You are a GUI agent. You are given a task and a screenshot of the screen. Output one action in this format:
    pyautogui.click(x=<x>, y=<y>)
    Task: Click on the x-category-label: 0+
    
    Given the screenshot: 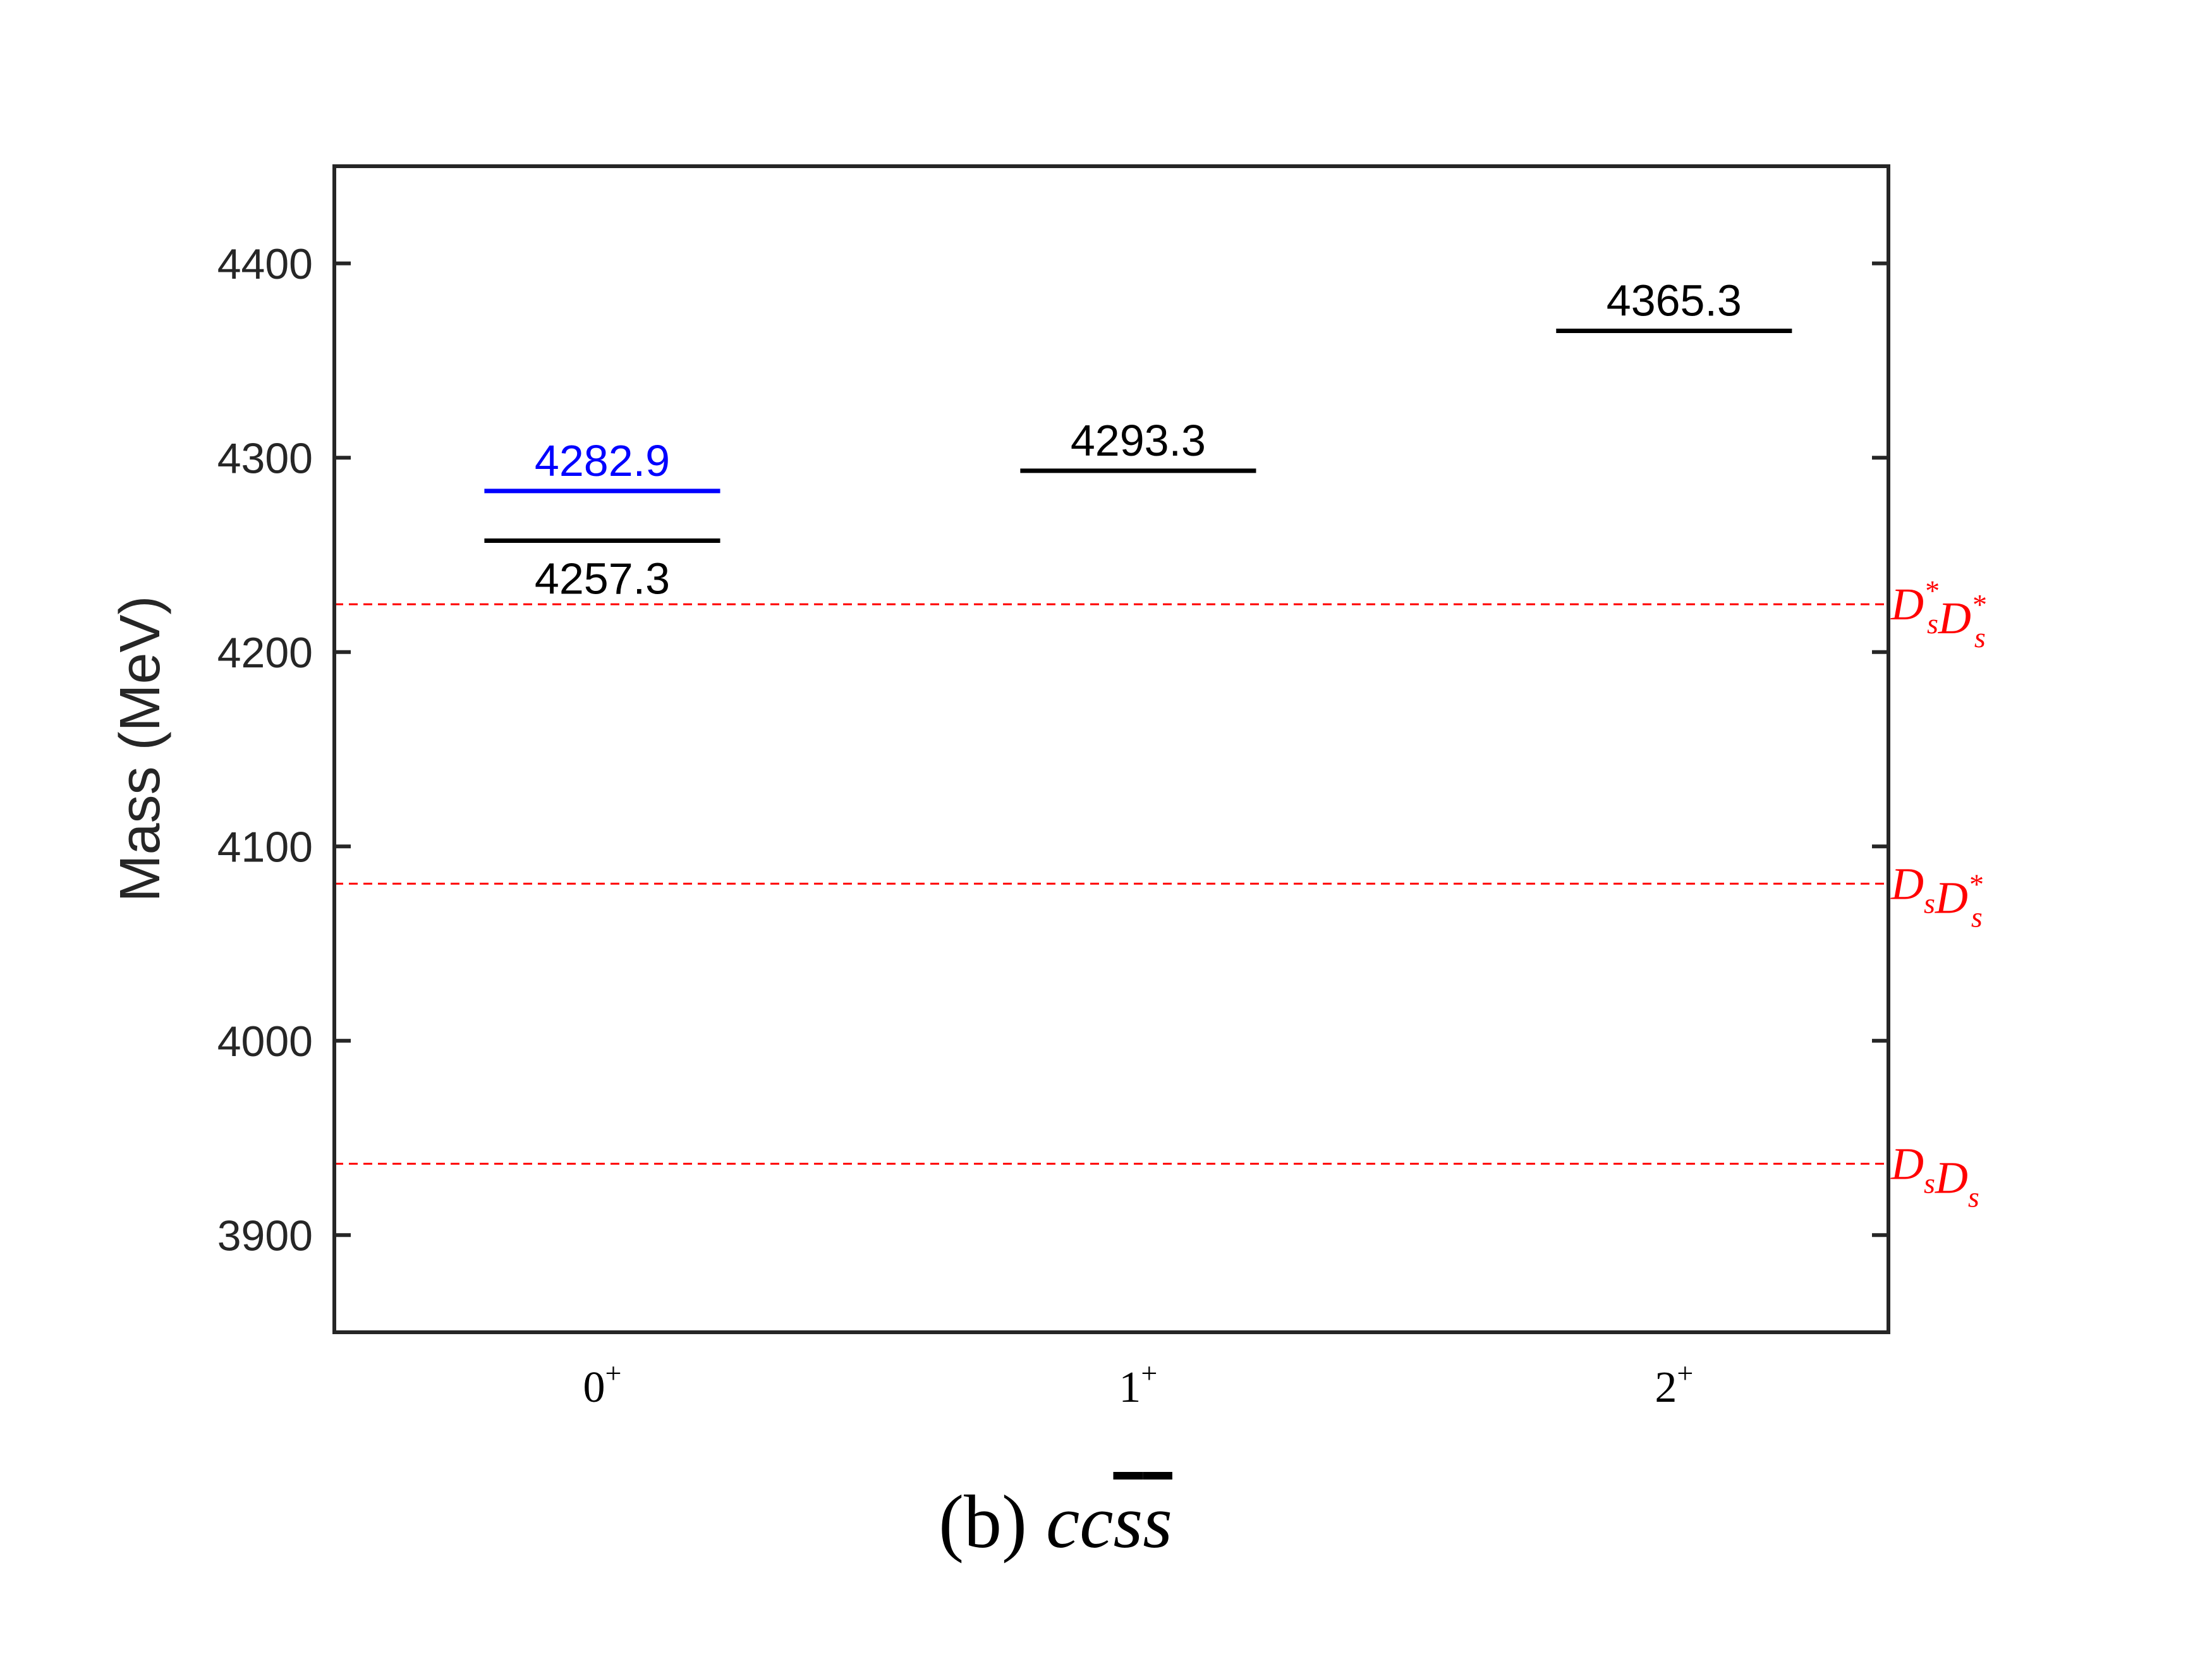 What is the action you would take?
    pyautogui.click(x=602, y=1384)
    